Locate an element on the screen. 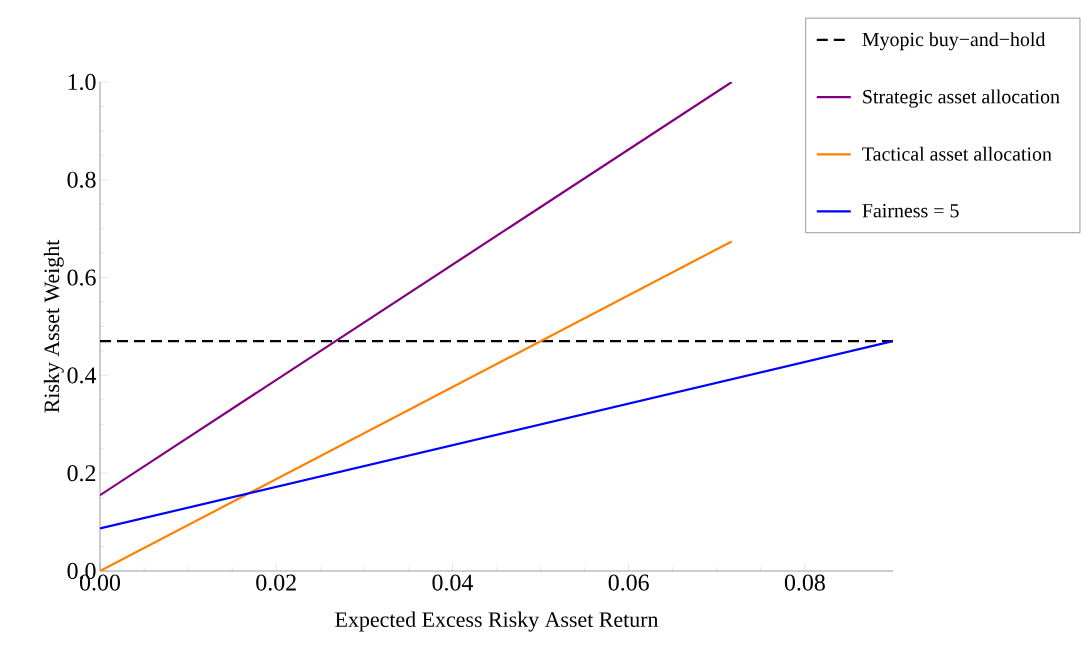 This screenshot has height=658, width=1084. x-tick-label: 0.08 is located at coordinates (804, 582).